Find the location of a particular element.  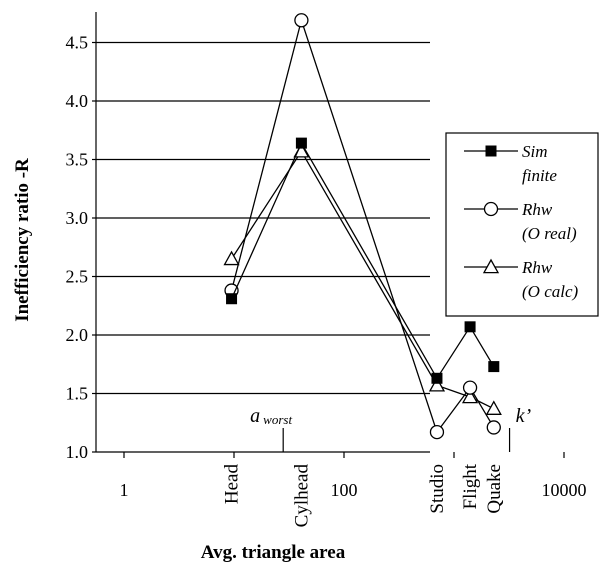

category-label-cylhead: Cylhead is located at coordinates (301, 496).